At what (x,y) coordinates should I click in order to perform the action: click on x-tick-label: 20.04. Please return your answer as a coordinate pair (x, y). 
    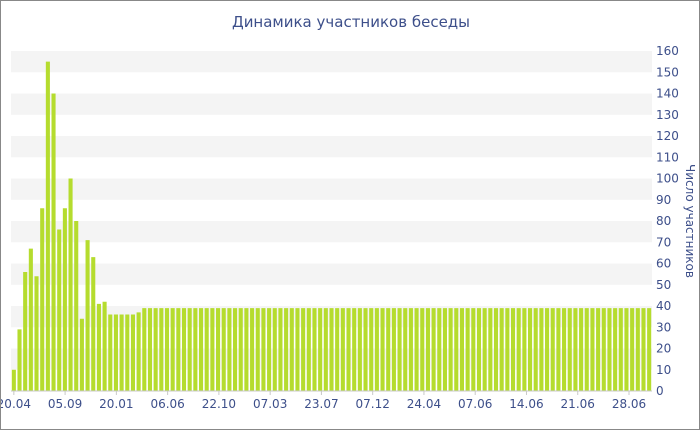
    Looking at the image, I should click on (16, 404).